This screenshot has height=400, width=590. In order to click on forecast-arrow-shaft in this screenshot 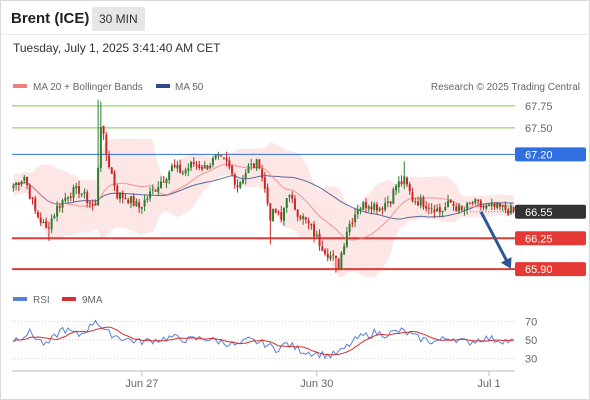, I will do `click(495, 238)`.